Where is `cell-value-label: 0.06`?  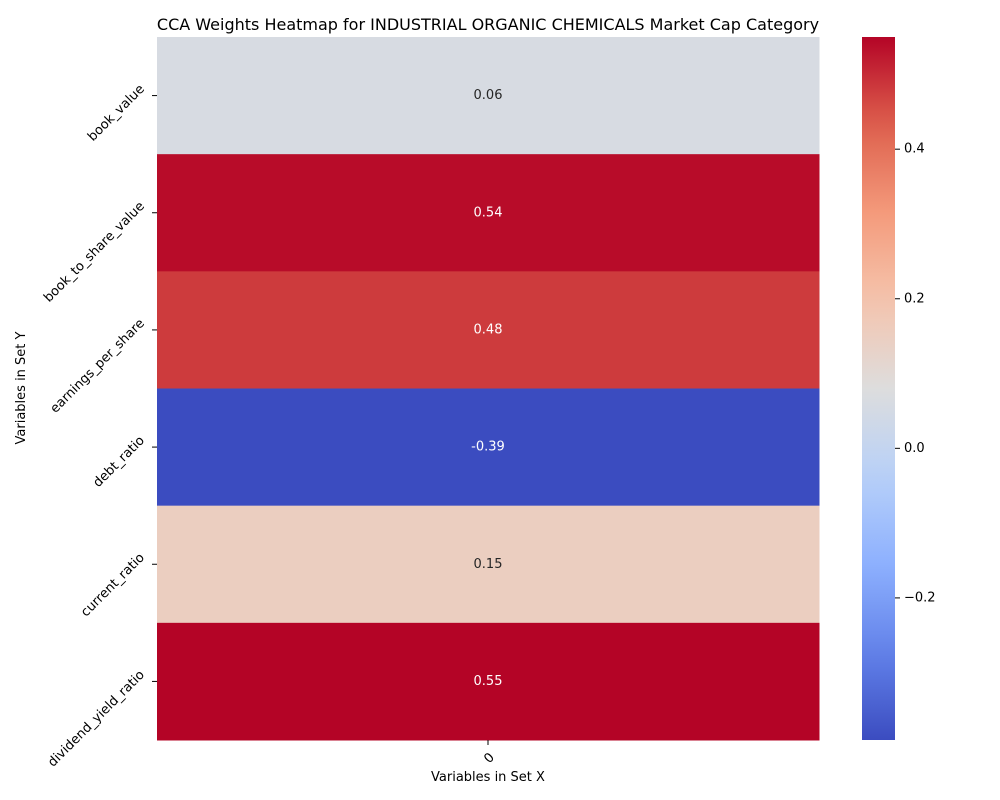
cell-value-label: 0.06 is located at coordinates (488, 95).